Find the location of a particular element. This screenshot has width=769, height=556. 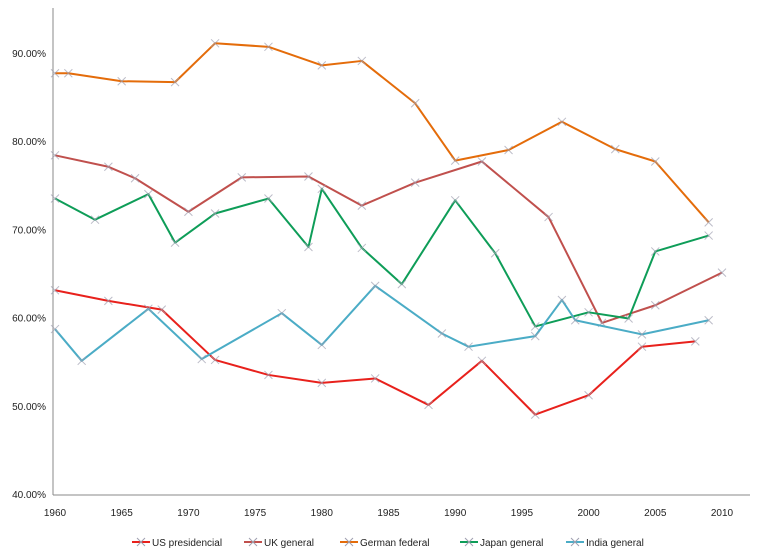

legend-item: US presidencial is located at coordinates (177, 543).